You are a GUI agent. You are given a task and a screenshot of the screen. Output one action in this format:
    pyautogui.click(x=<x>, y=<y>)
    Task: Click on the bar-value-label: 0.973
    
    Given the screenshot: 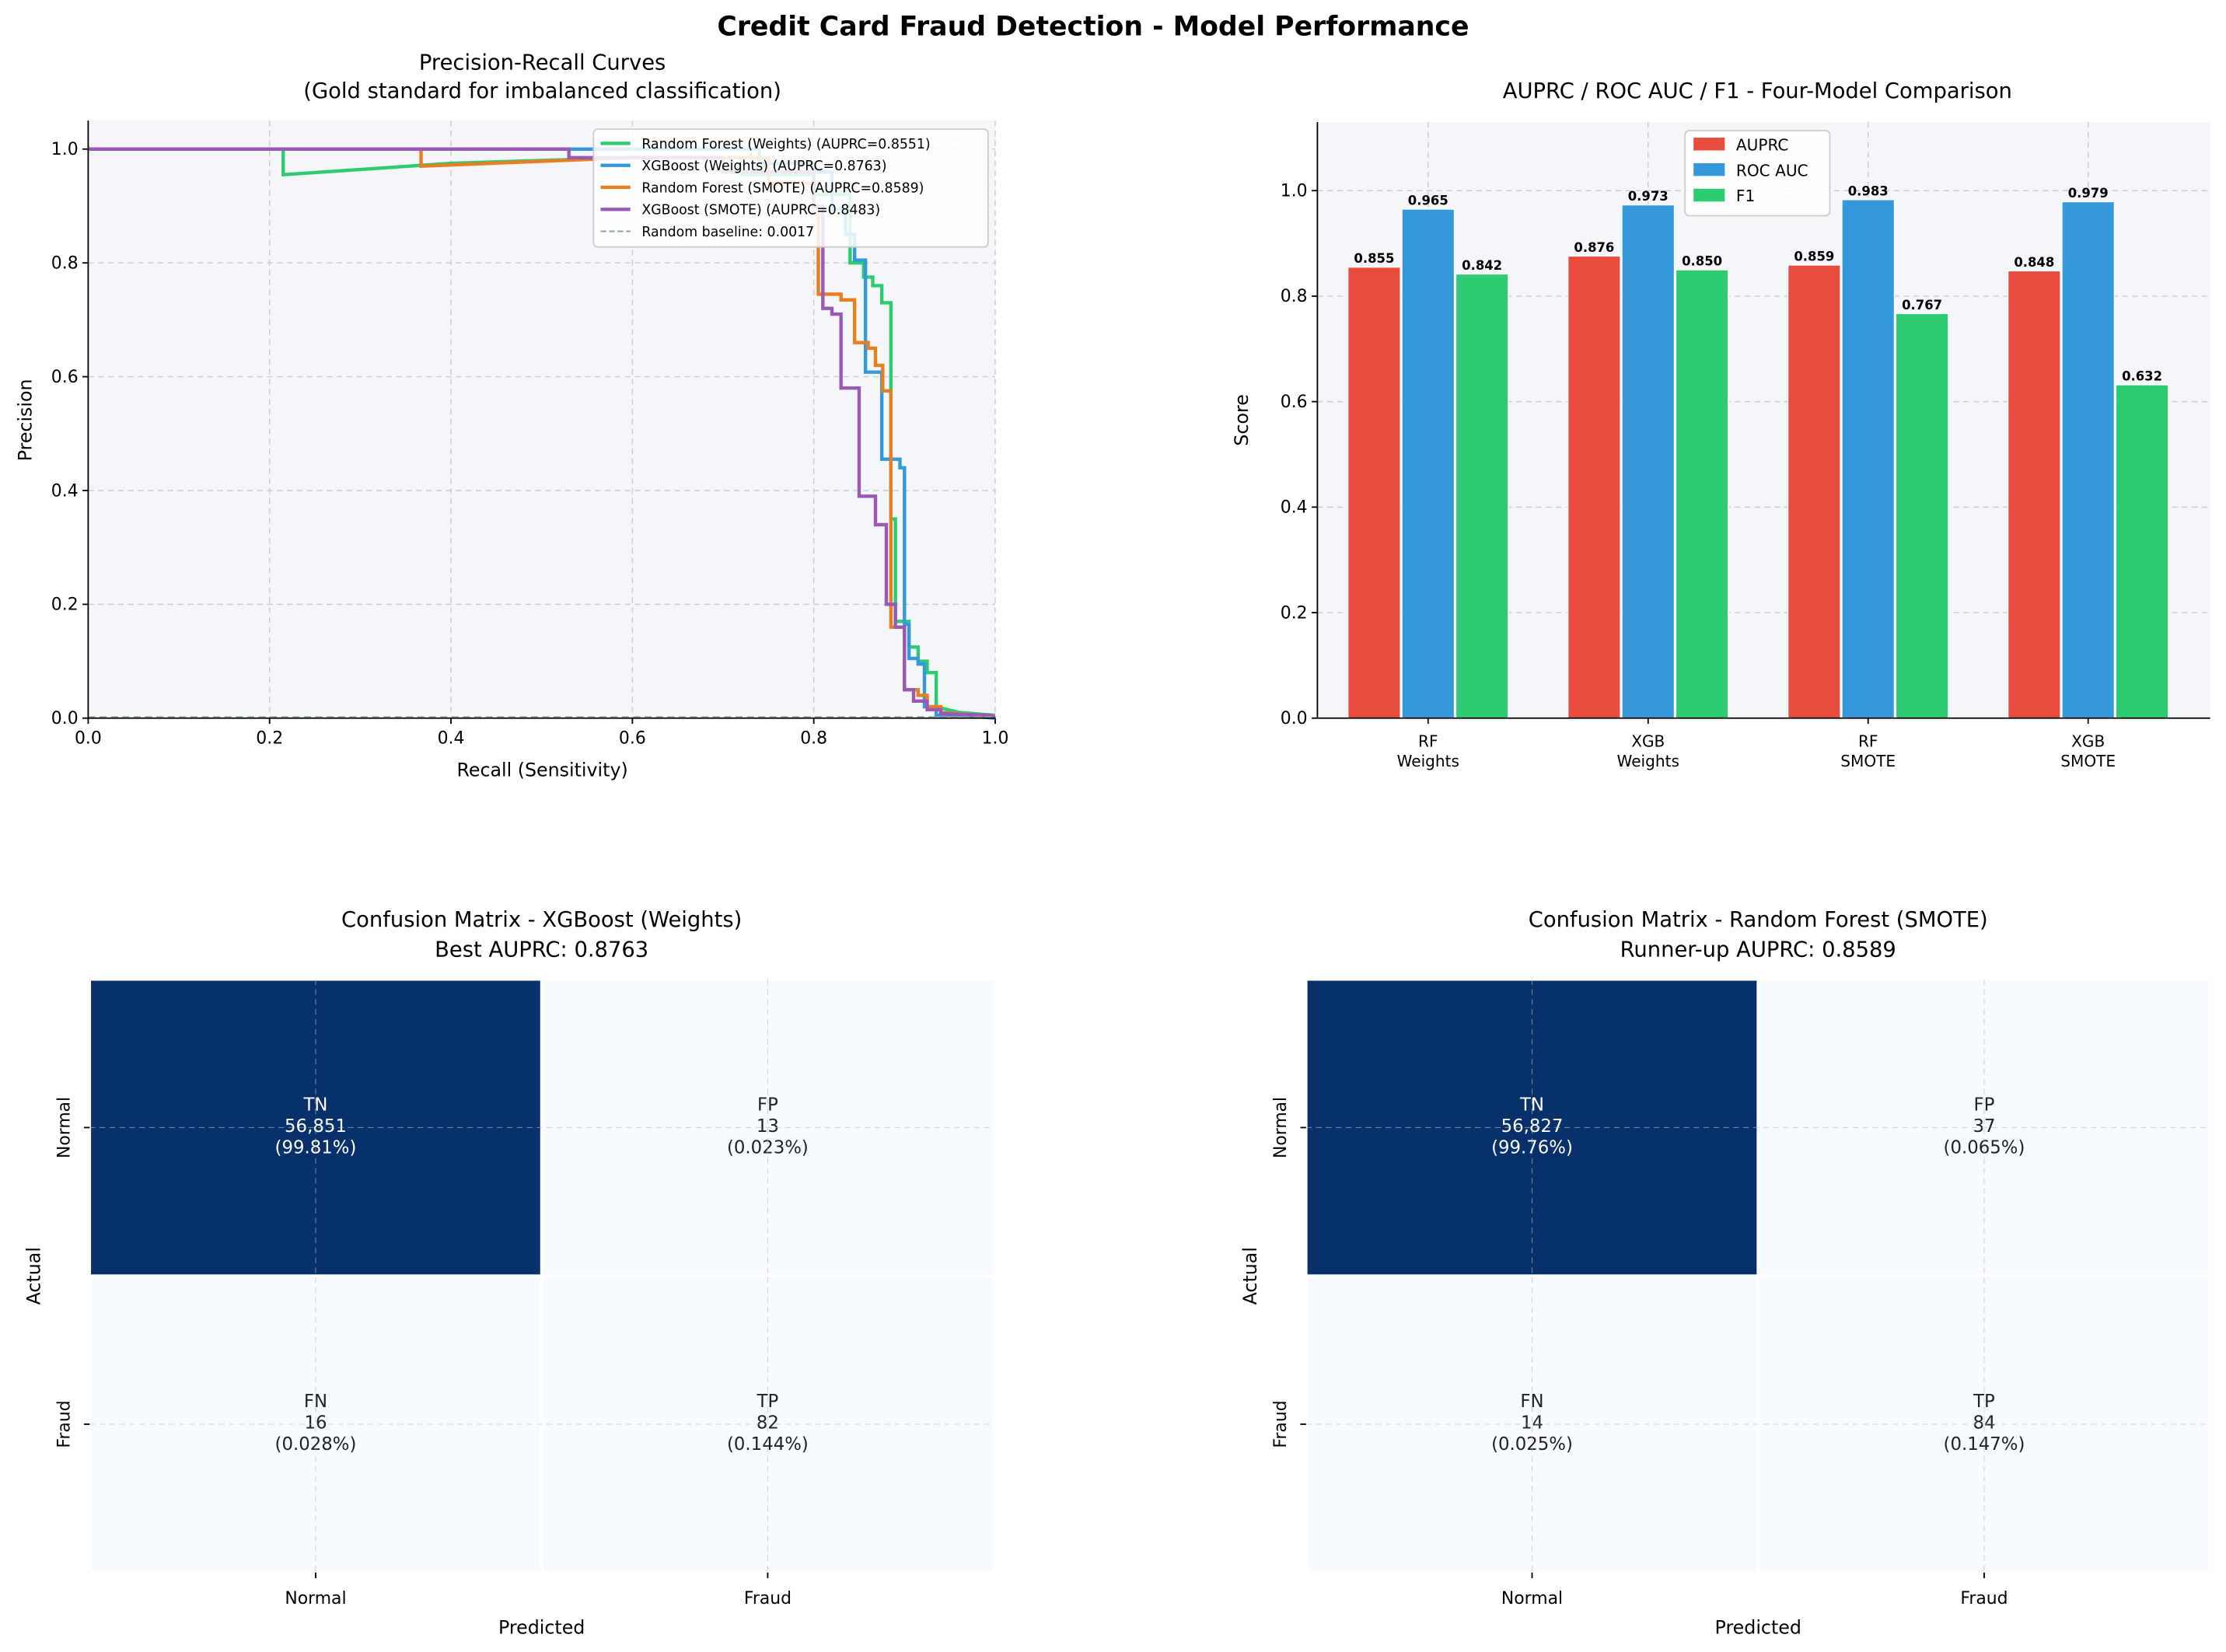 What is the action you would take?
    pyautogui.click(x=1648, y=196)
    